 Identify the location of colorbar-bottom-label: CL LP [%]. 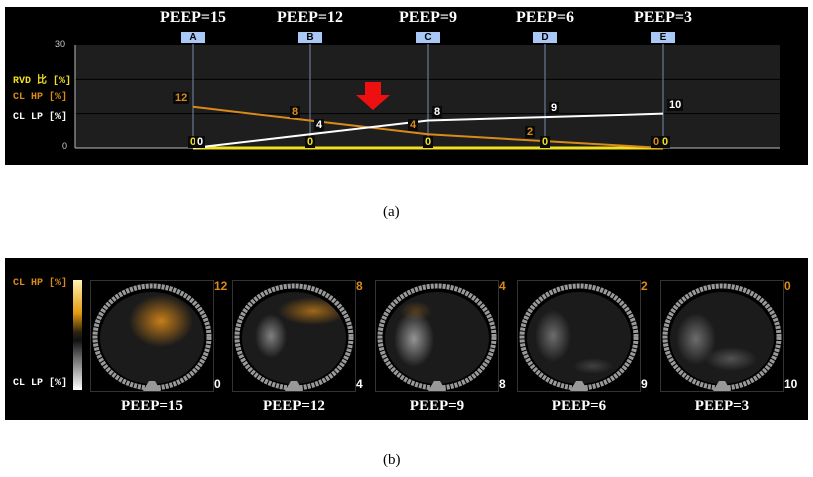
(40, 383).